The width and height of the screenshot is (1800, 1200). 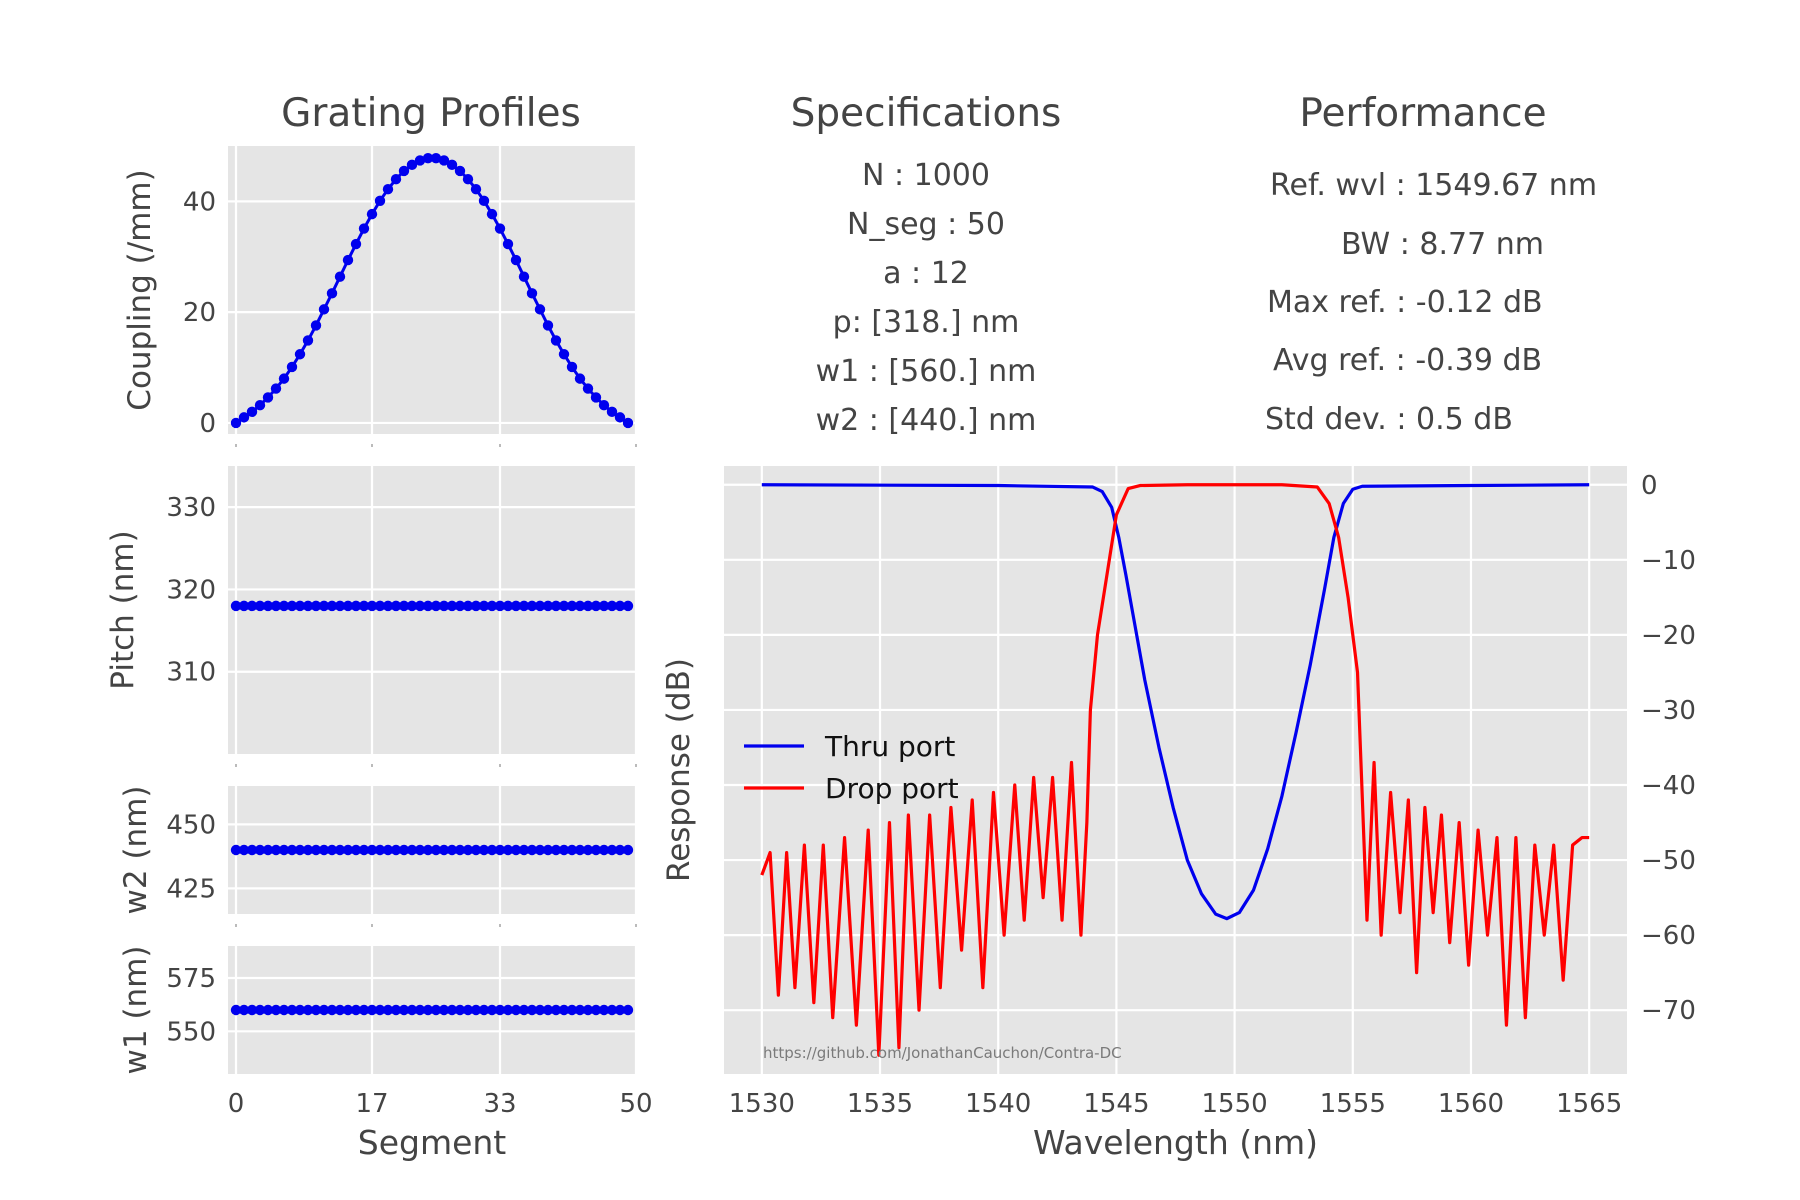 What do you see at coordinates (880, 1104) in the screenshot?
I see `response-xtick-label: 1535` at bounding box center [880, 1104].